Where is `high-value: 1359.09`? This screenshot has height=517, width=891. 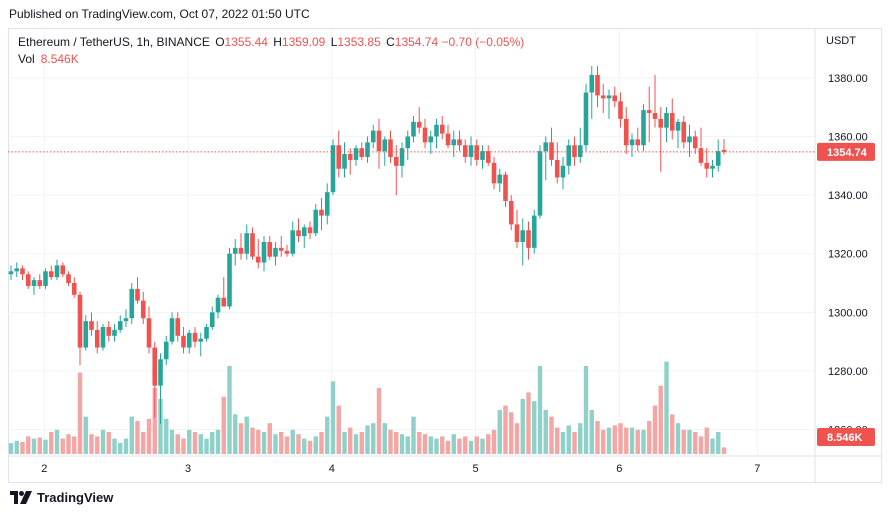 high-value: 1359.09 is located at coordinates (303, 42).